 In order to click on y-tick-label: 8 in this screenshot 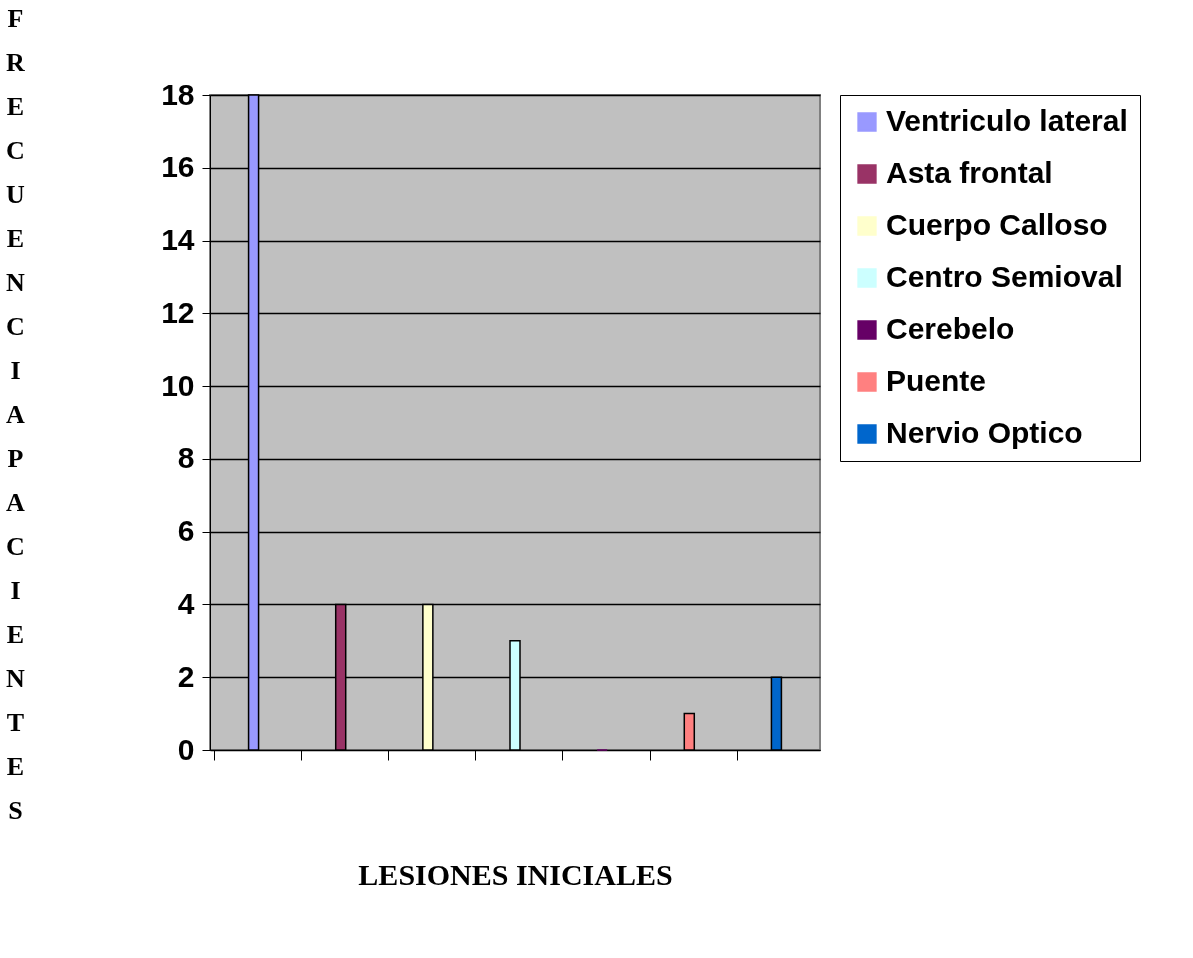, I will do `click(186, 458)`.